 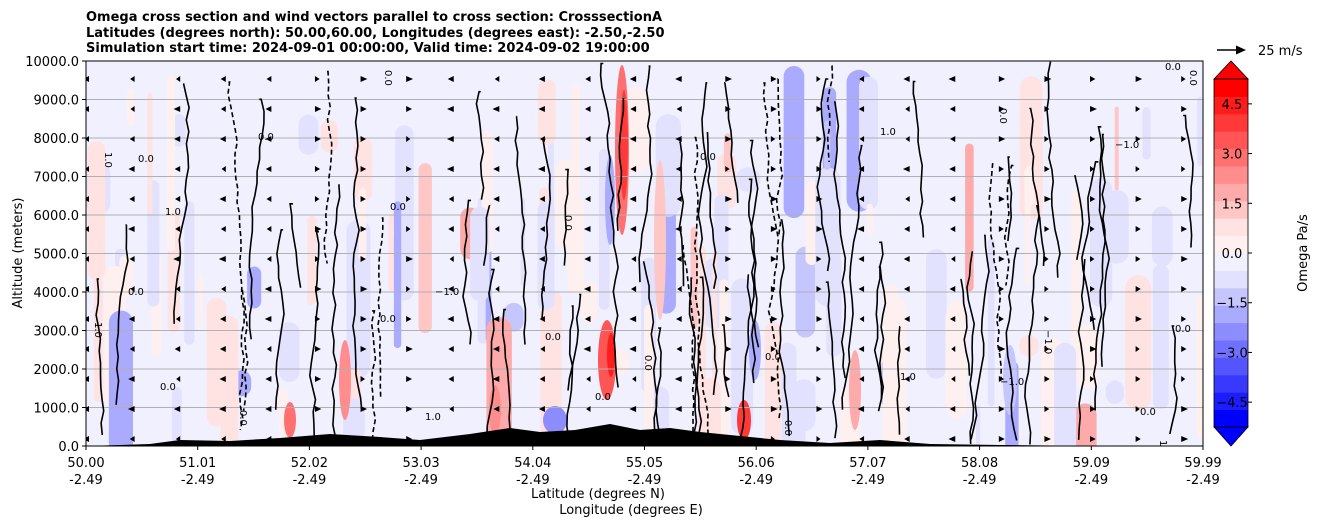 I want to click on y-tick-label: 6000.0, so click(x=57, y=216).